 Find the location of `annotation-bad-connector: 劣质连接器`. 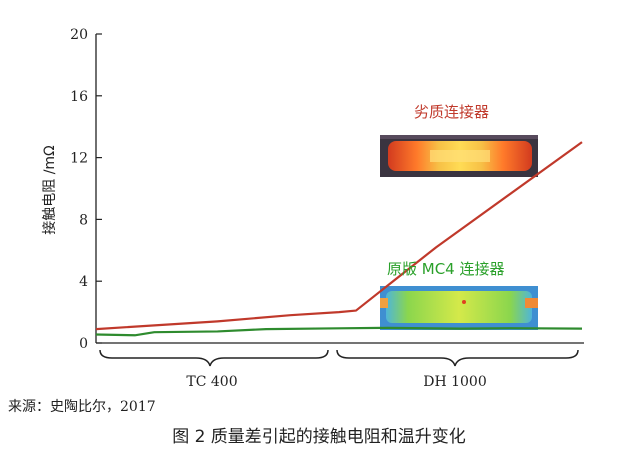

annotation-bad-connector: 劣质连接器 is located at coordinates (451, 112).